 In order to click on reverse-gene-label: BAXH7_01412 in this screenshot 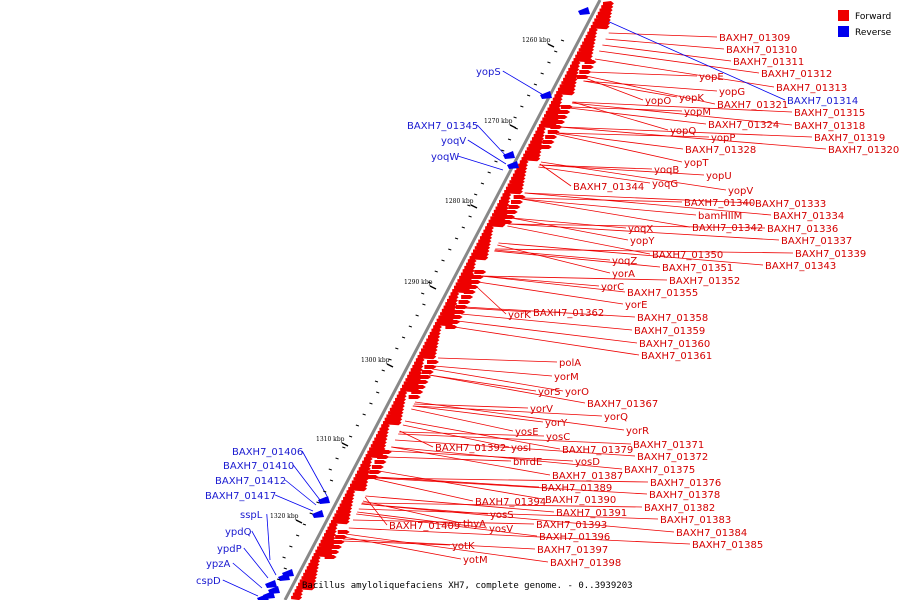, I will do `click(250, 481)`.